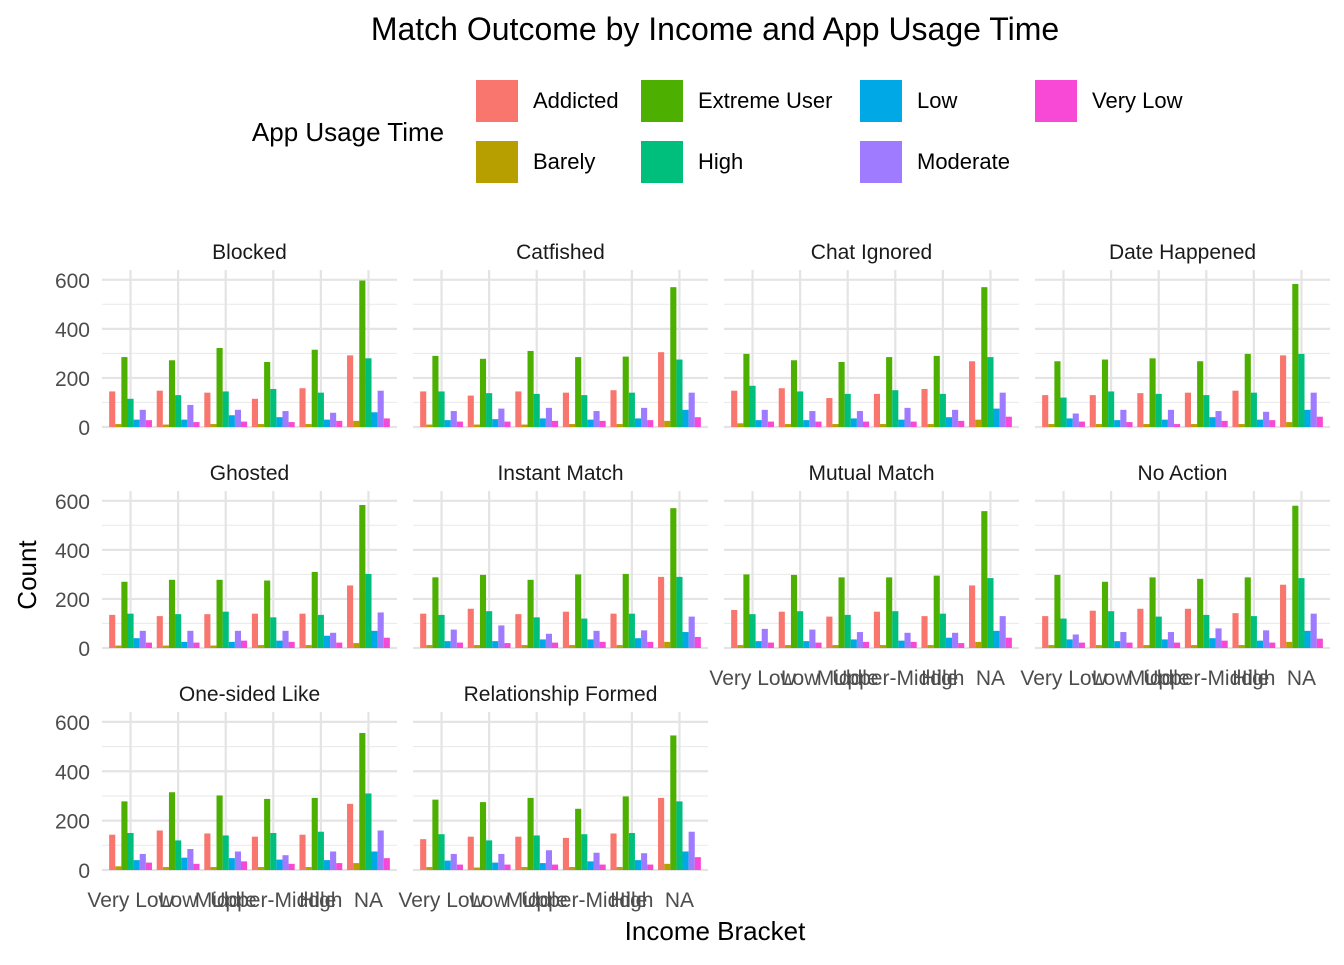 This screenshot has width=1344, height=965. Describe the element at coordinates (172, 393) in the screenshot. I see `bar-blocked-low-extreme-user` at that location.